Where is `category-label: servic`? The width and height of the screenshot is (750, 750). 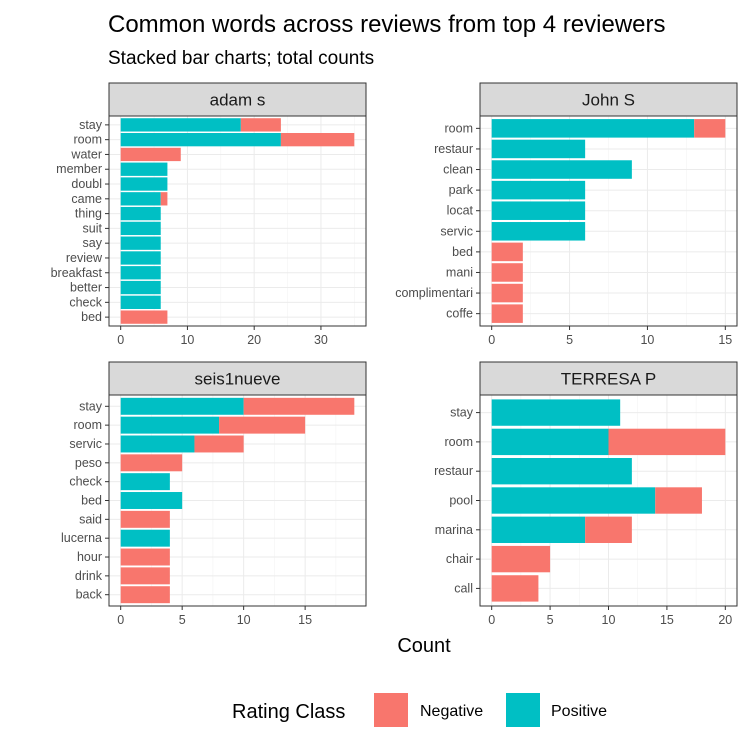
category-label: servic is located at coordinates (456, 231).